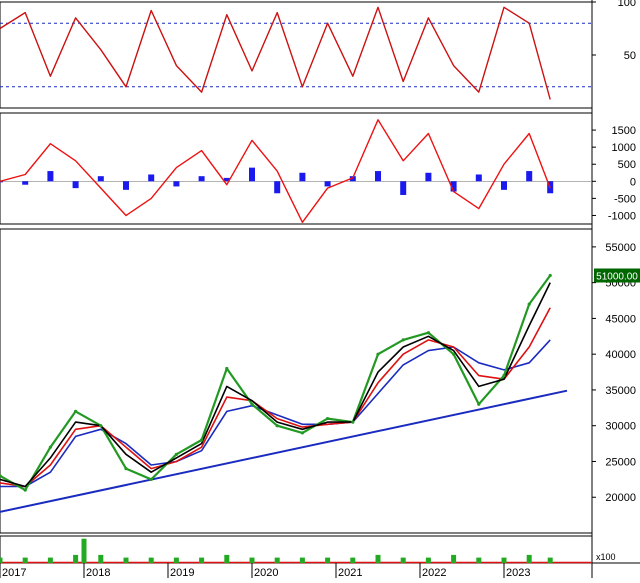 The height and width of the screenshot is (583, 640). I want to click on x-axis-tick-label: 2017, so click(14, 572).